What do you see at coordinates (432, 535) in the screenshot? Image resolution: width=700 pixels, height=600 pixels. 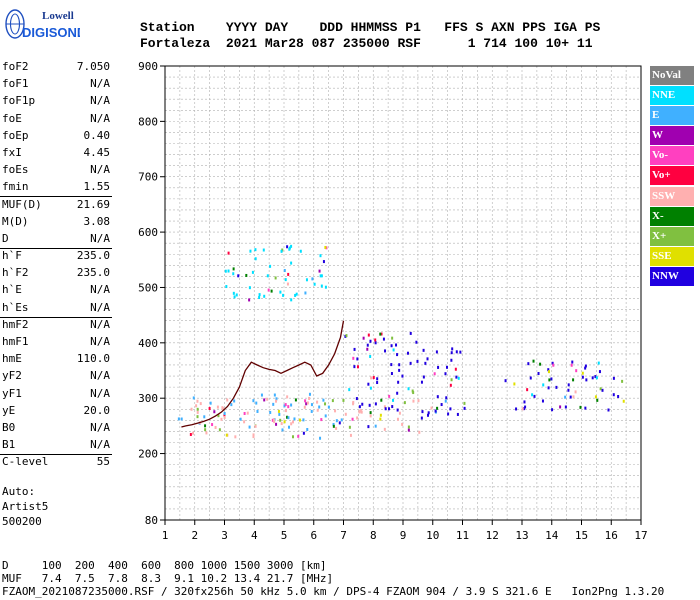 I see `x-tick-label: 10` at bounding box center [432, 535].